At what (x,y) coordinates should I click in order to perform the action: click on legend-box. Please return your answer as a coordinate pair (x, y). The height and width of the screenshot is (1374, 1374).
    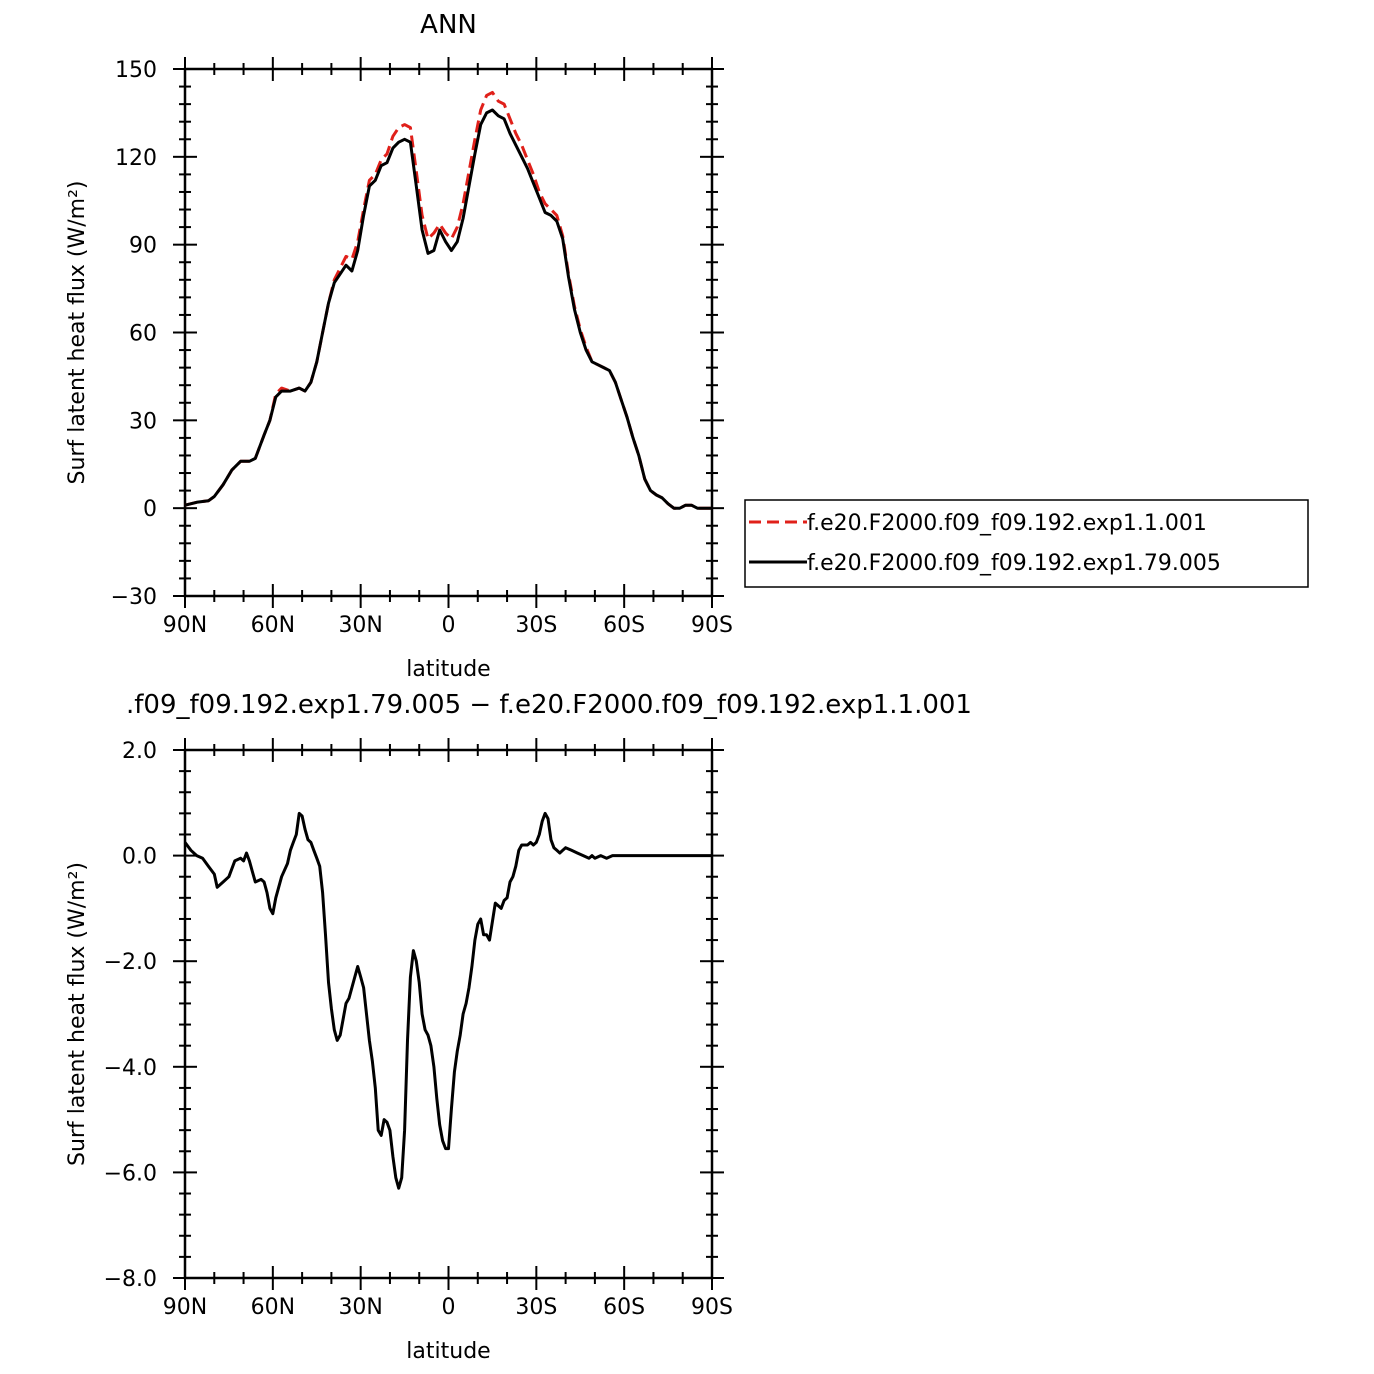
    Looking at the image, I should click on (1026, 543).